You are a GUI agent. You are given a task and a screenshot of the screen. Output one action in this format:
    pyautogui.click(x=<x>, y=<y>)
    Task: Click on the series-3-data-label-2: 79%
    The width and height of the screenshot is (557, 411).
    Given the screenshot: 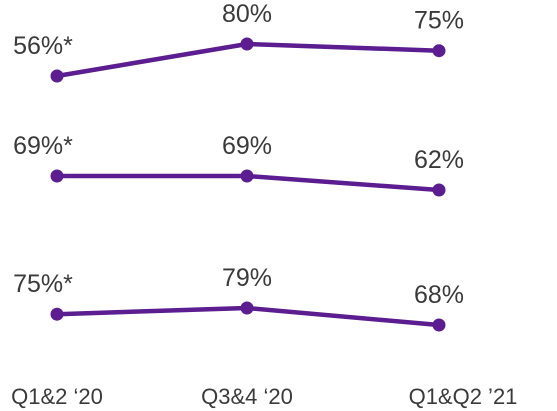 What is the action you would take?
    pyautogui.click(x=247, y=278)
    